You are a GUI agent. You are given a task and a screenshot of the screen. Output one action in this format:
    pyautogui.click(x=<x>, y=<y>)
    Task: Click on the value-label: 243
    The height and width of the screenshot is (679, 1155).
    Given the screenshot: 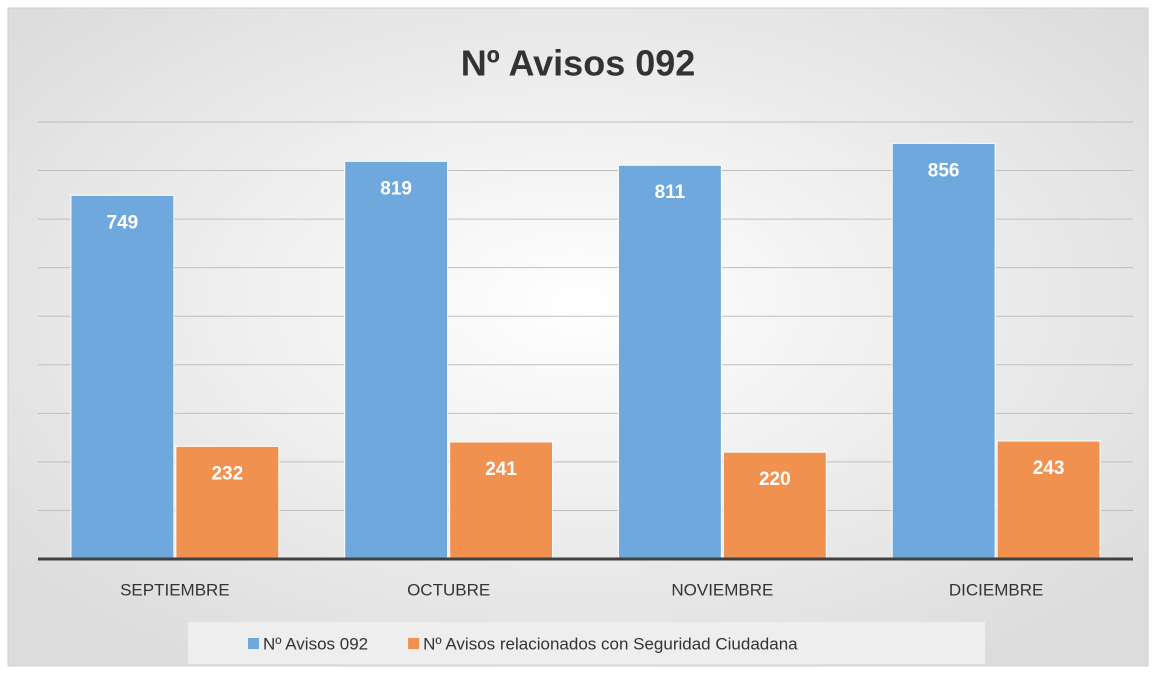 What is the action you would take?
    pyautogui.click(x=1049, y=468)
    